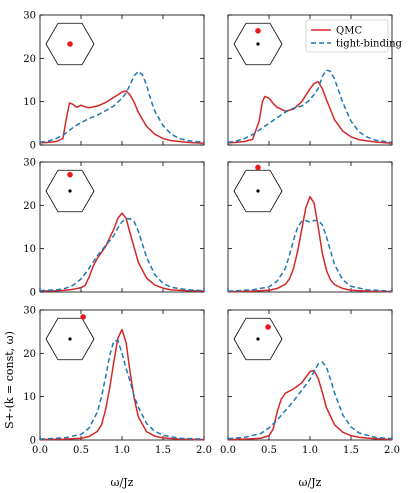  What do you see at coordinates (122, 482) in the screenshot?
I see `x-axis-title-left: ω/Jz` at bounding box center [122, 482].